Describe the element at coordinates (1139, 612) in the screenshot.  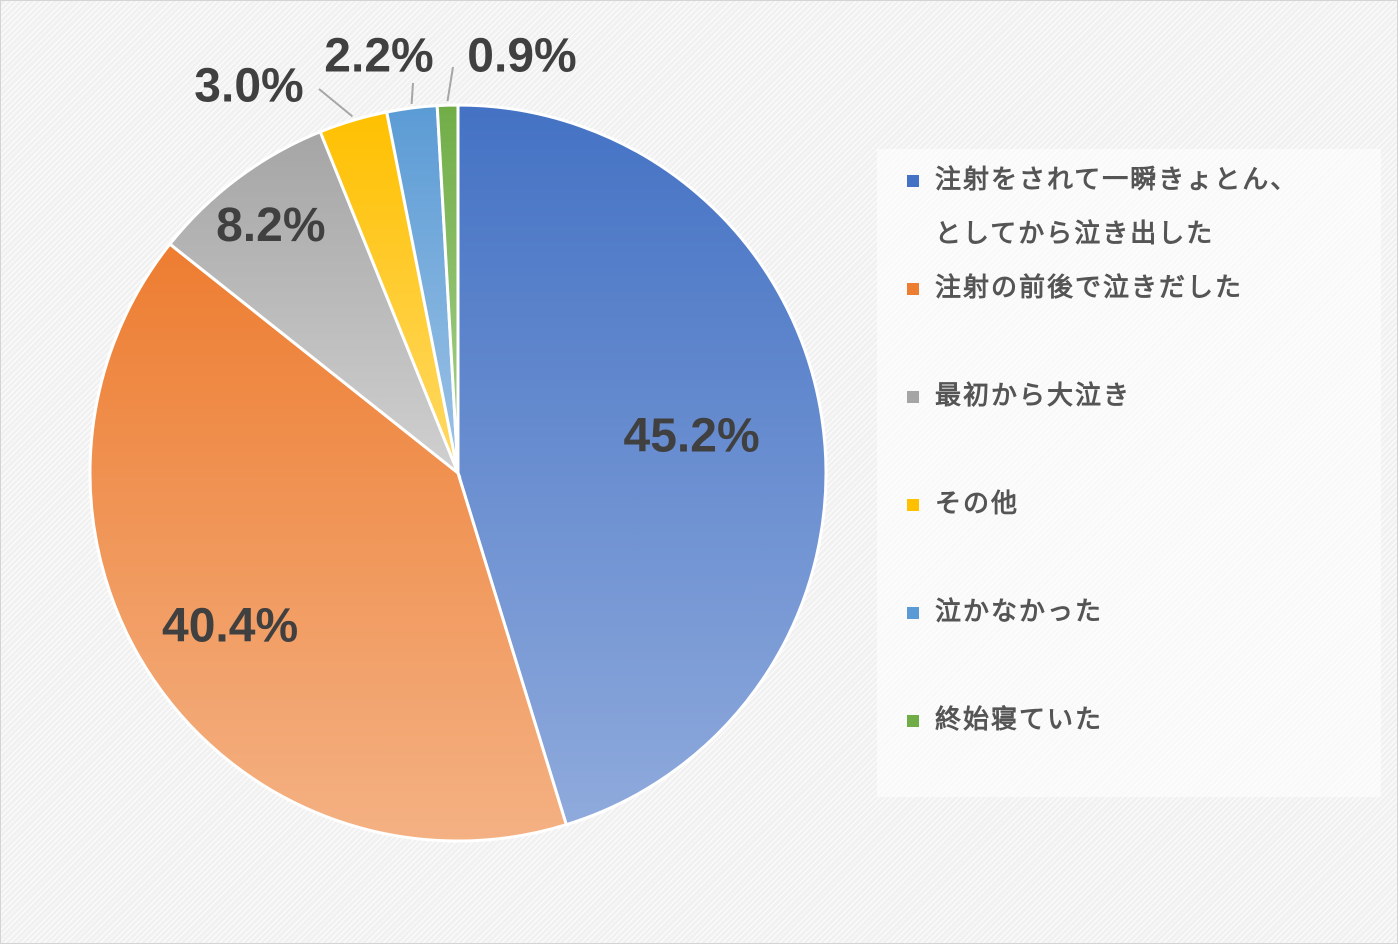
I see `legend-item-5: 泣かなかった` at that location.